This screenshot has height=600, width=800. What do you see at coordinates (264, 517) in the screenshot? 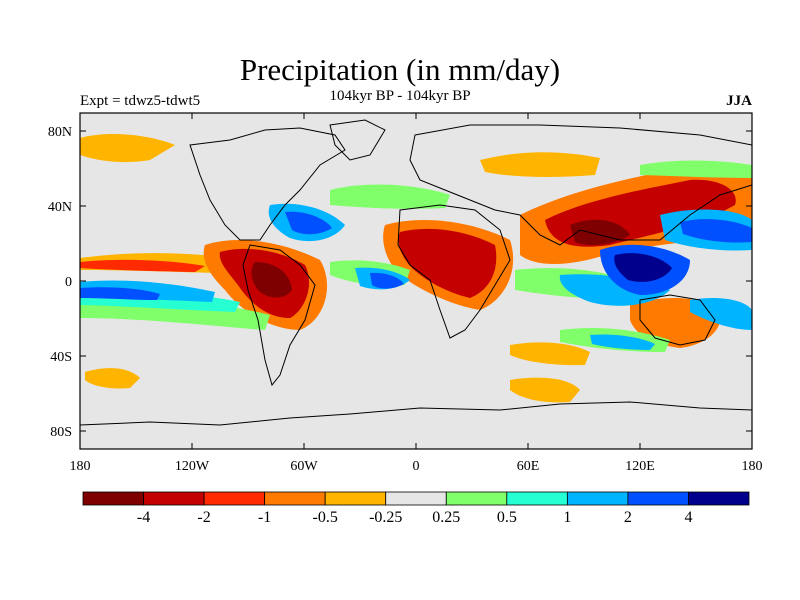
I see `colorbar-label: -1` at bounding box center [264, 517].